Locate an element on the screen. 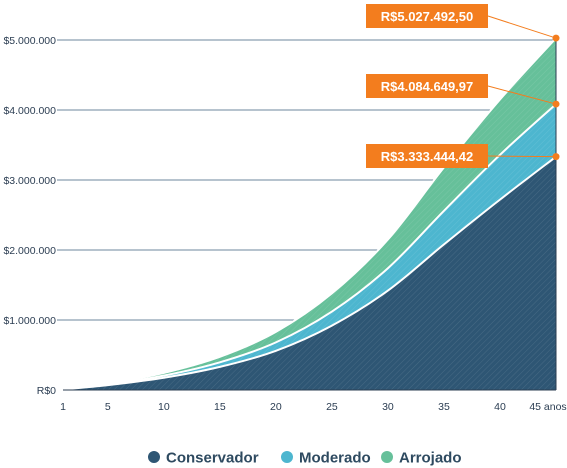 The width and height of the screenshot is (567, 468). callout-value-conservador: R$3.333.444,42 is located at coordinates (427, 156).